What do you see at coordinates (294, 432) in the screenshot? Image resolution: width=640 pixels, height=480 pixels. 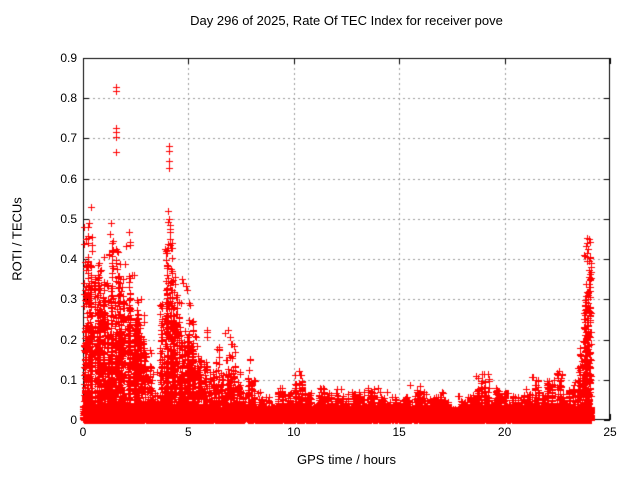 I see `x-tick-label: 10` at bounding box center [294, 432].